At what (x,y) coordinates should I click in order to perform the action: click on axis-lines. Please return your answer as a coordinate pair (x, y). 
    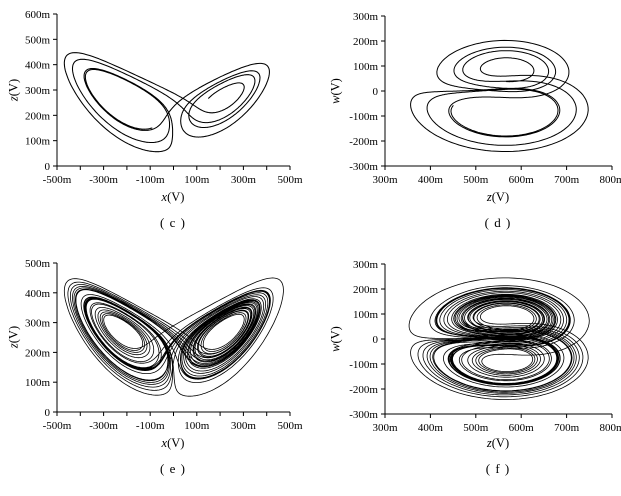
    Looking at the image, I should click on (173, 90).